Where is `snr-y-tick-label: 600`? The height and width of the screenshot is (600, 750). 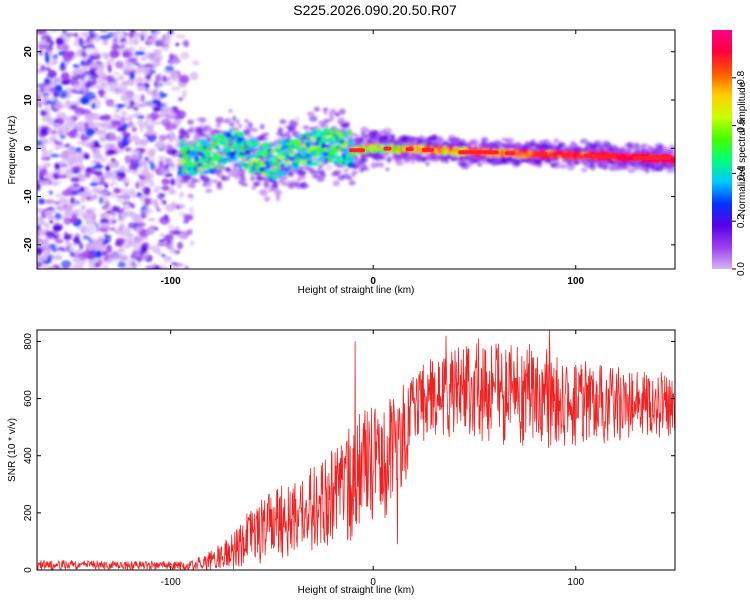
snr-y-tick-label: 600 is located at coordinates (28, 398).